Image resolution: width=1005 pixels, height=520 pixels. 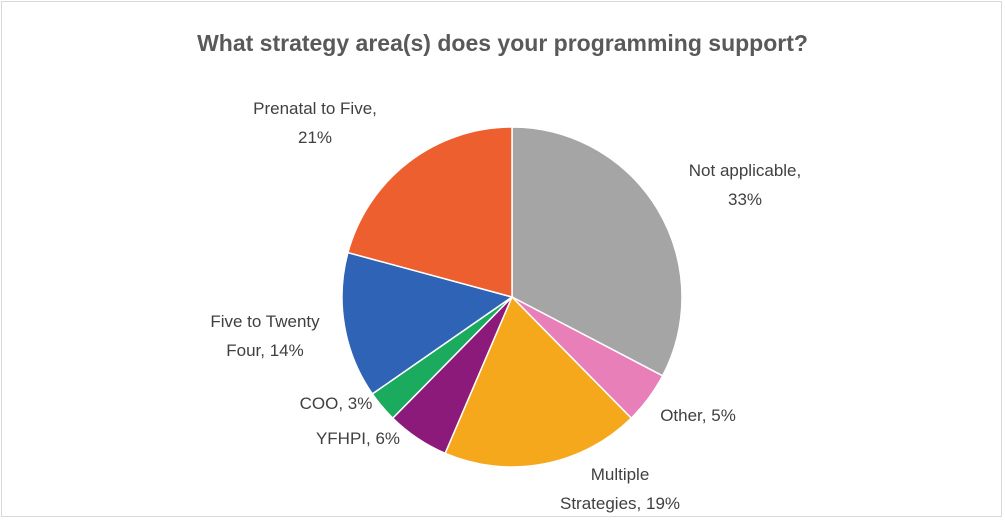 I want to click on slice-label: Prenatal to Five, 21%, so click(x=315, y=123).